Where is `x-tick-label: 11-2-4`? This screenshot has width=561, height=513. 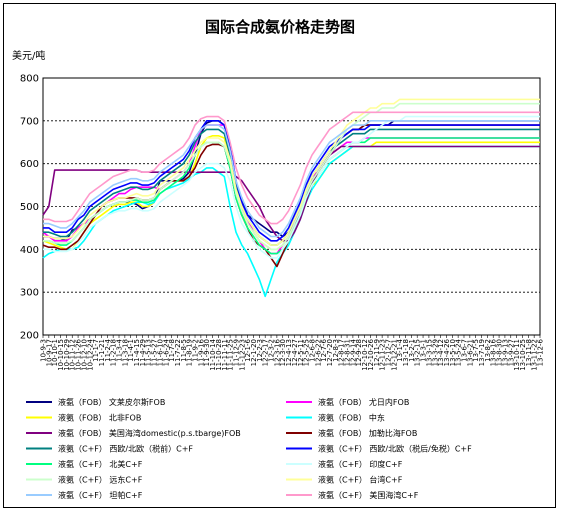 x-tick-label: 11-2-4 is located at coordinates (108, 349).